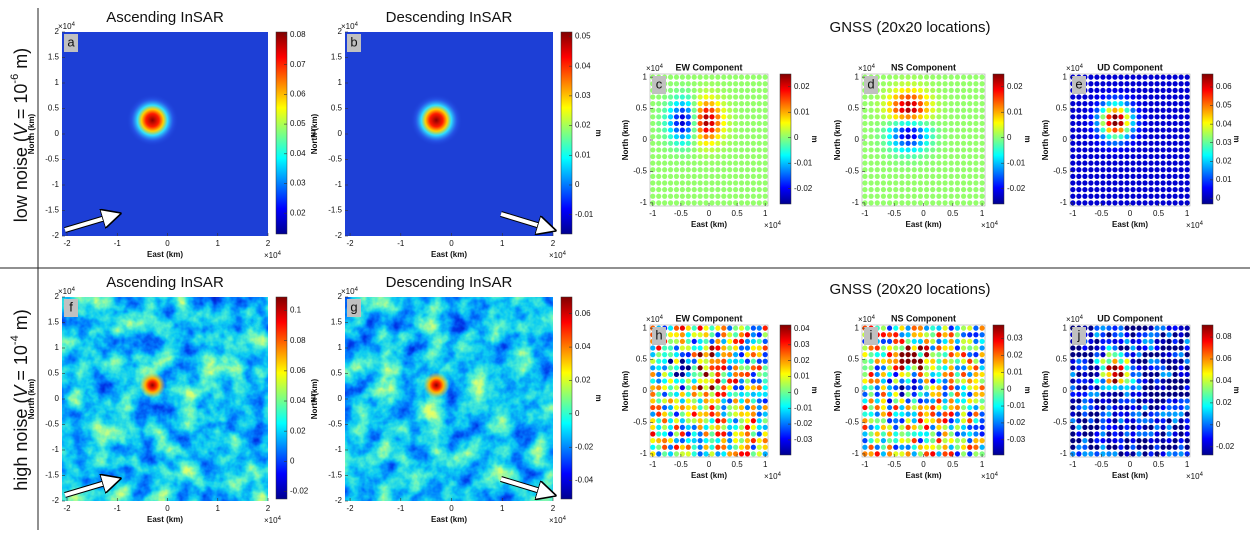  I want to click on x-tick-label: -1, so click(865, 213).